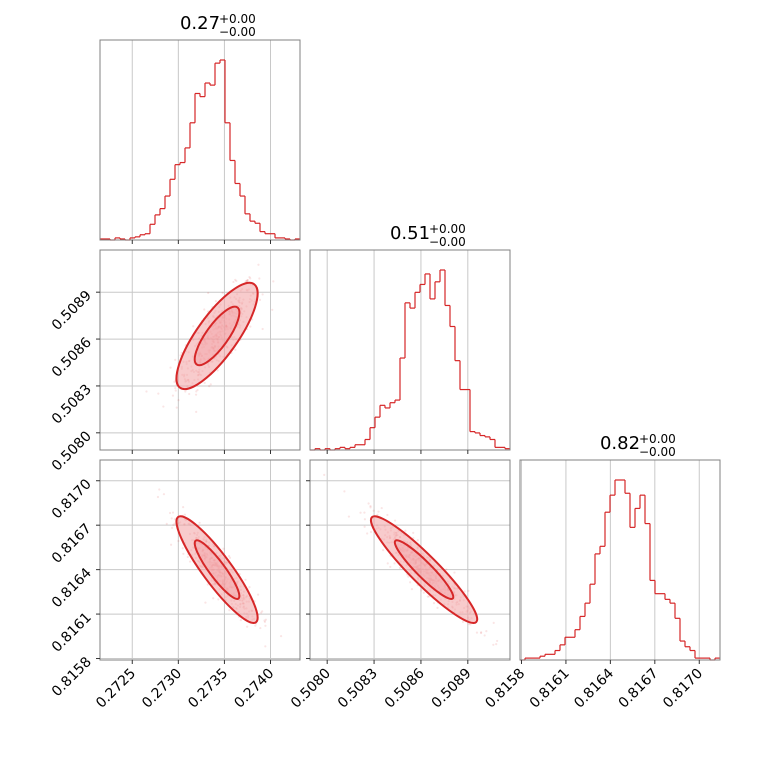  Describe the element at coordinates (72, 358) in the screenshot. I see `y-tick-label: 0.5086` at that location.